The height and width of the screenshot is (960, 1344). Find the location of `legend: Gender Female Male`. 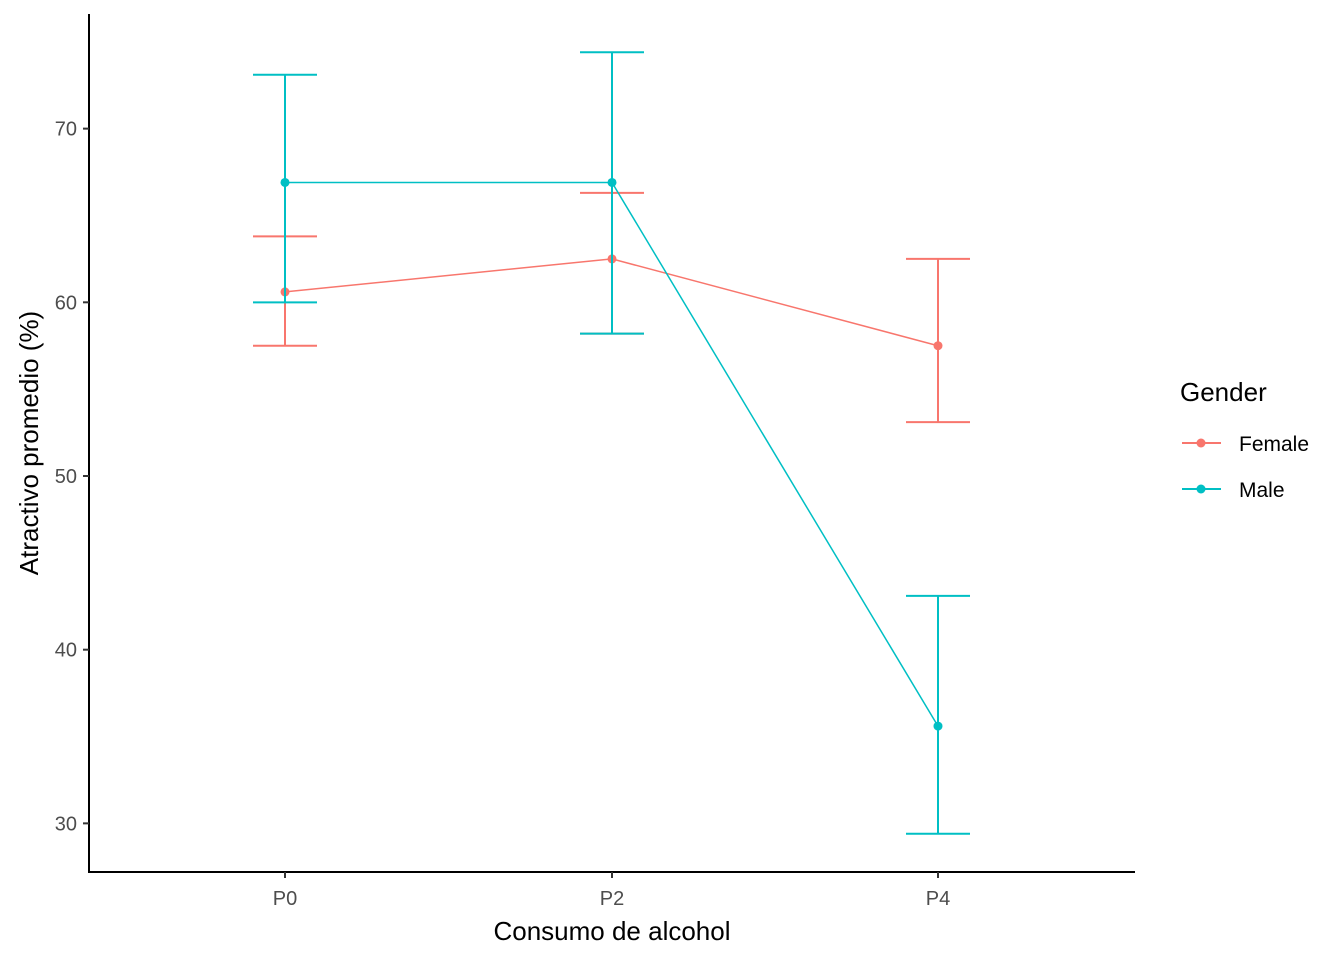

legend: Gender Female Male is located at coordinates (1244, 439).